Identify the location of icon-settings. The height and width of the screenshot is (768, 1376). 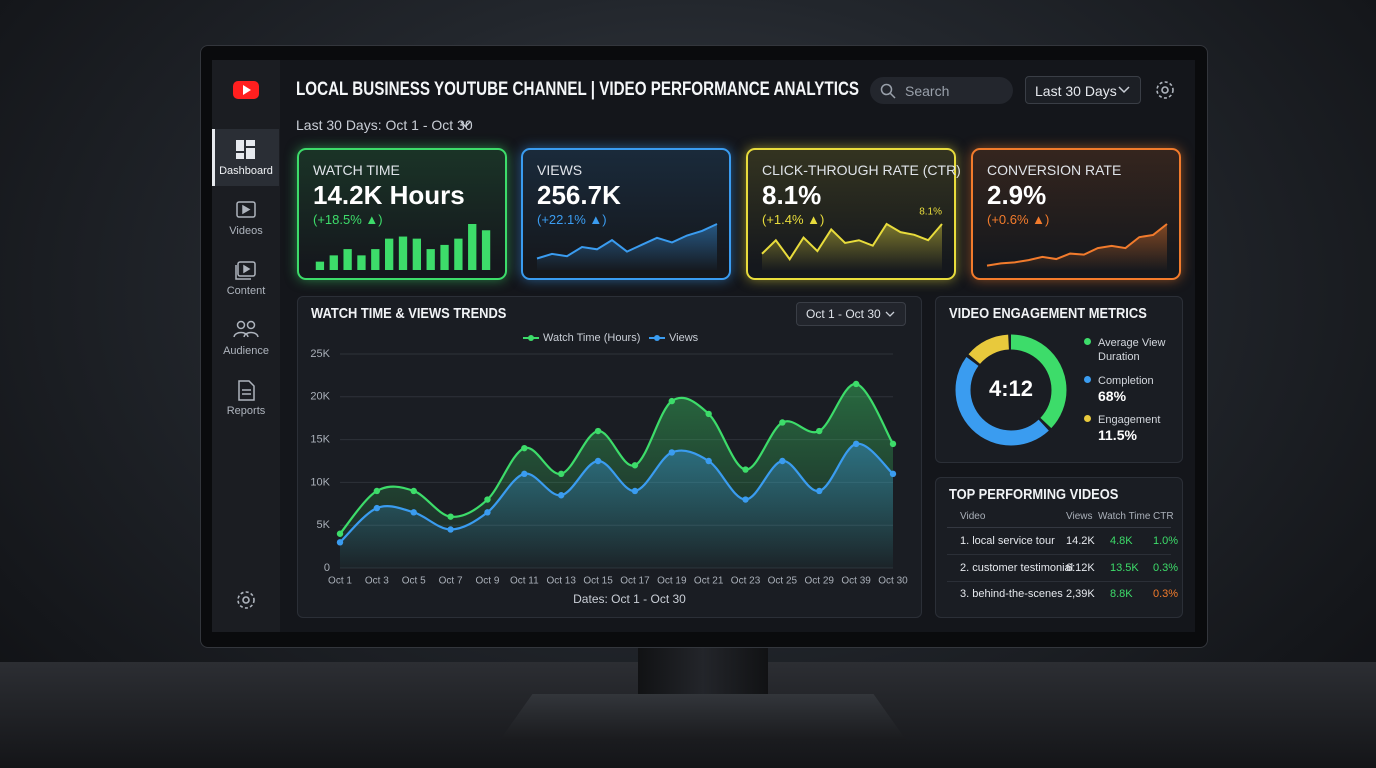
(246, 600).